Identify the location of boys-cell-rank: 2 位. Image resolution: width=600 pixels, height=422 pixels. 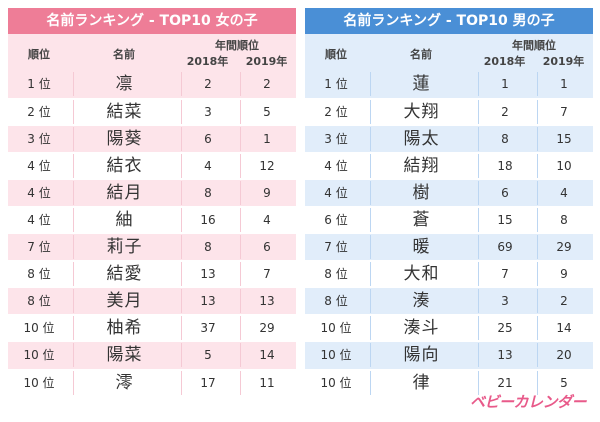
(336, 112).